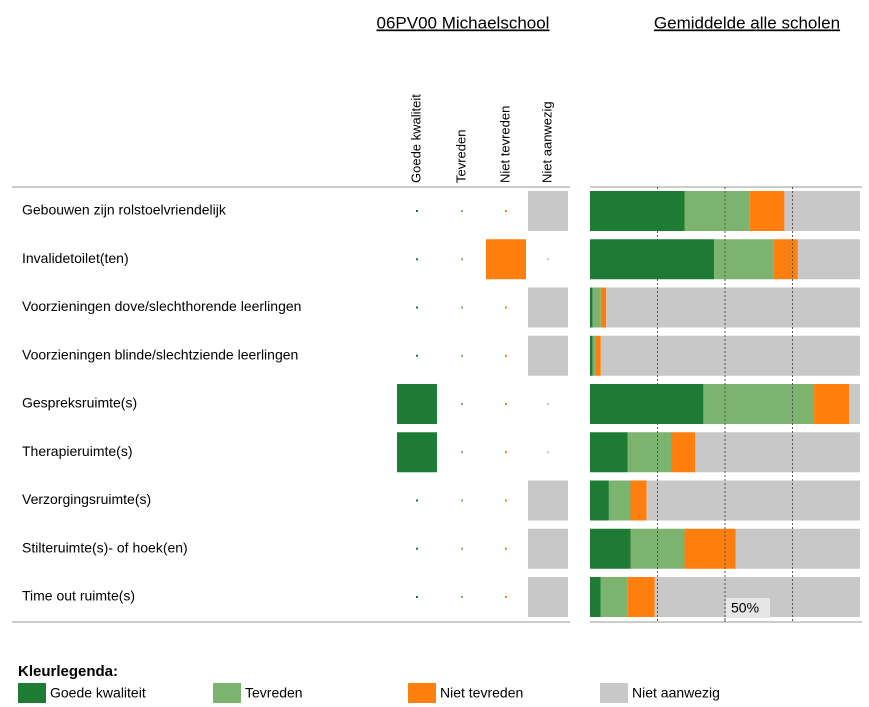  I want to click on row-label: Gespreksruimte(s), so click(79, 403).